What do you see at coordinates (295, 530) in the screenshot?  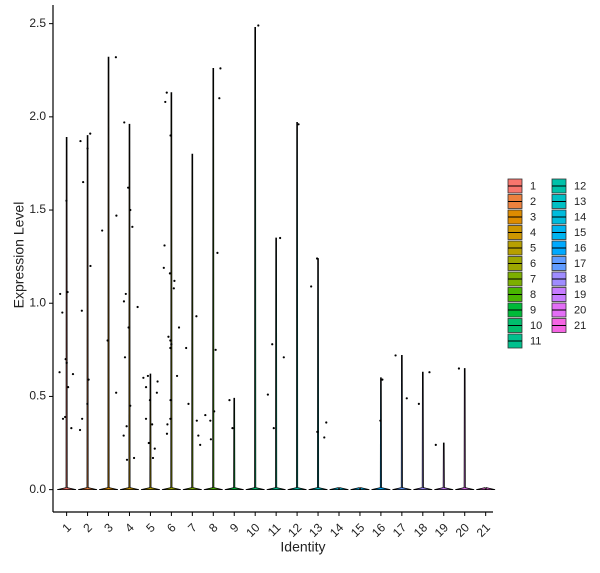 I see `x-tick-label: 12` at bounding box center [295, 530].